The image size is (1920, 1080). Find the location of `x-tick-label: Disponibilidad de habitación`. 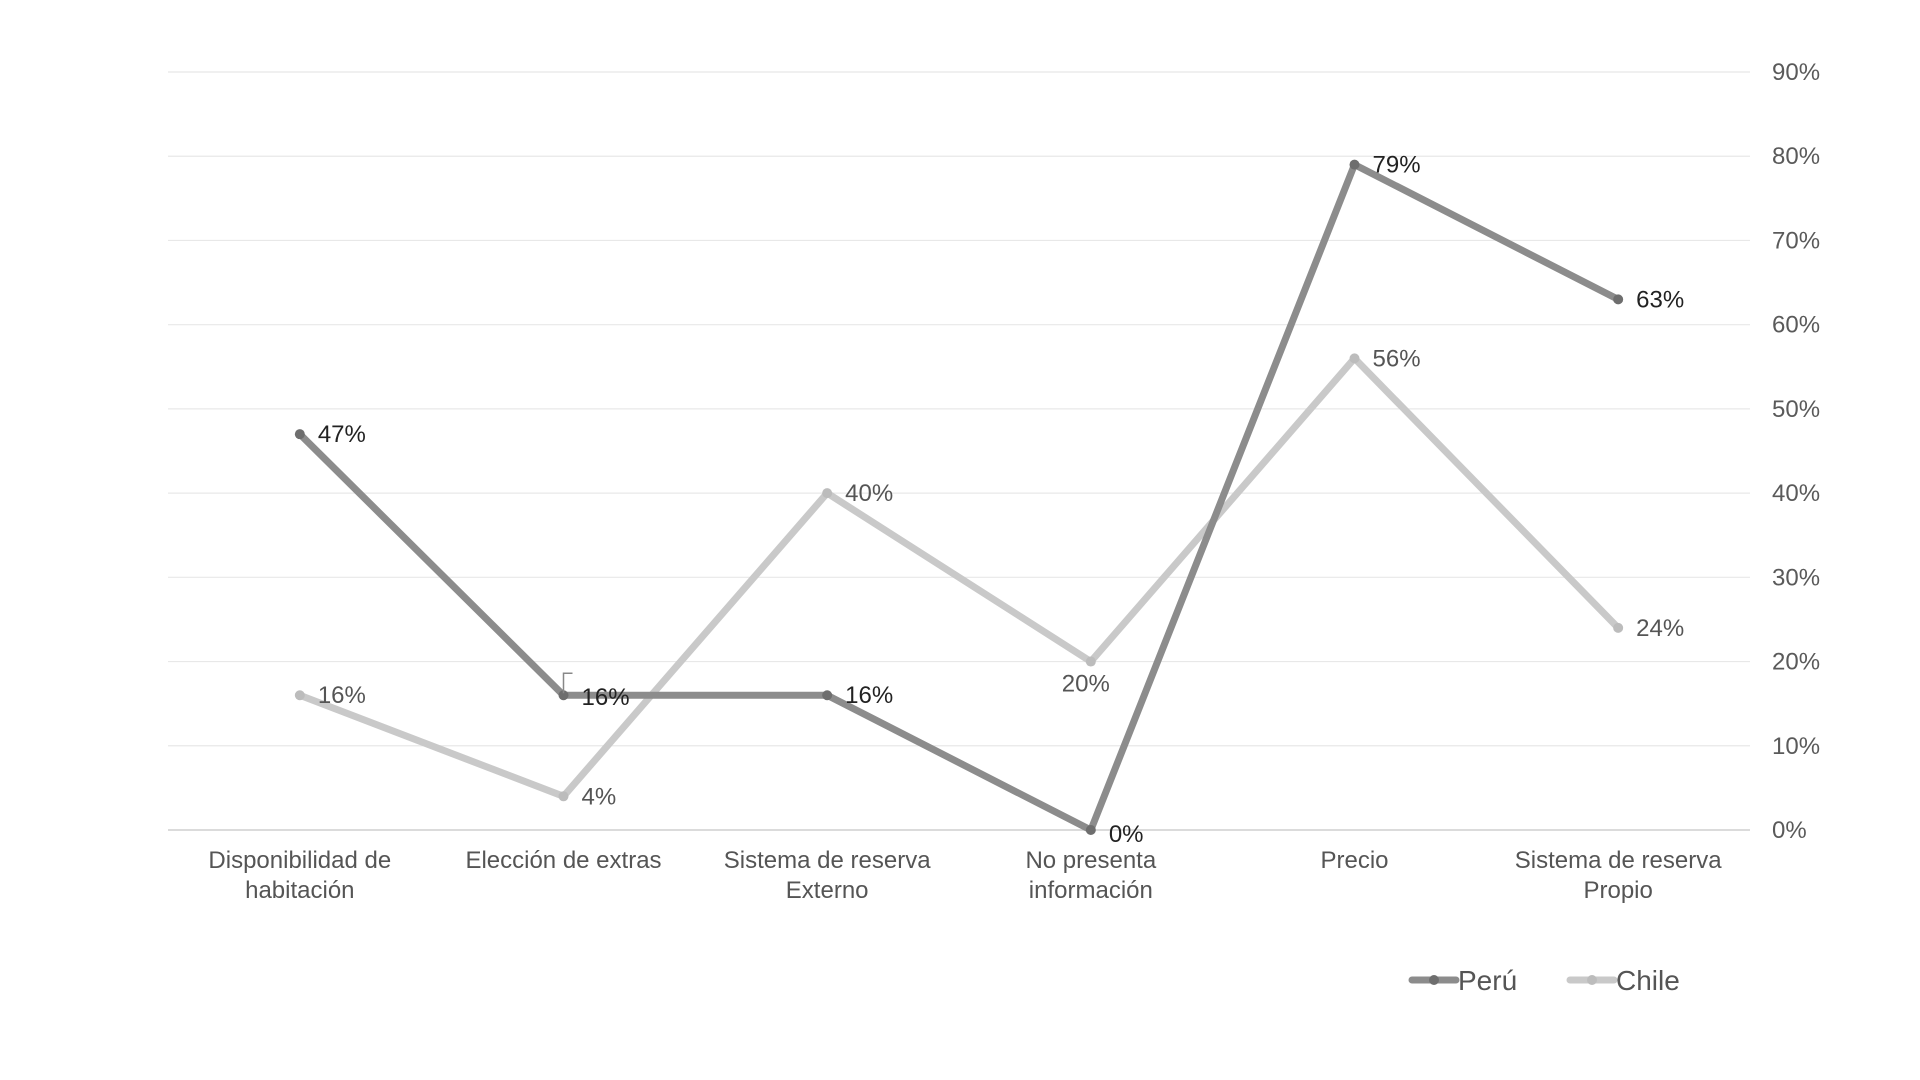

x-tick-label: Disponibilidad de habitación is located at coordinates (299, 875).